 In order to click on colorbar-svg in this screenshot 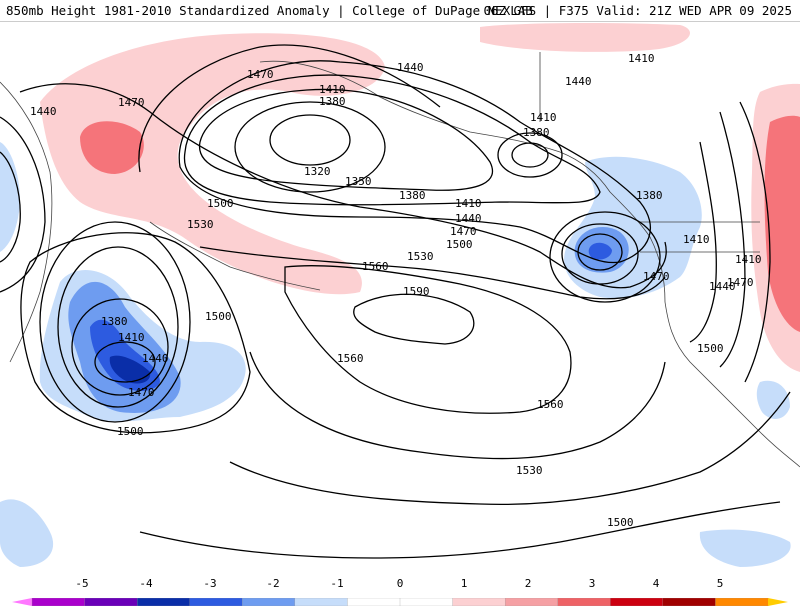, I will do `click(400, 602)`.